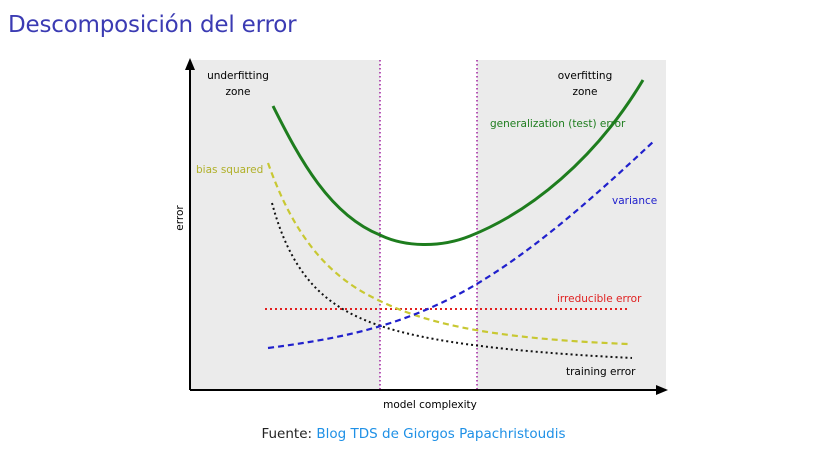 This screenshot has height=456, width=827. What do you see at coordinates (601, 372) in the screenshot?
I see `training-error-label: training error` at bounding box center [601, 372].